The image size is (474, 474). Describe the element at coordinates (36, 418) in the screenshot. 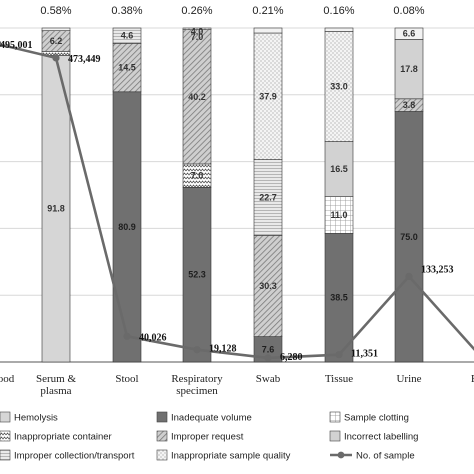

I see `legend-label: Hemolysis` at that location.